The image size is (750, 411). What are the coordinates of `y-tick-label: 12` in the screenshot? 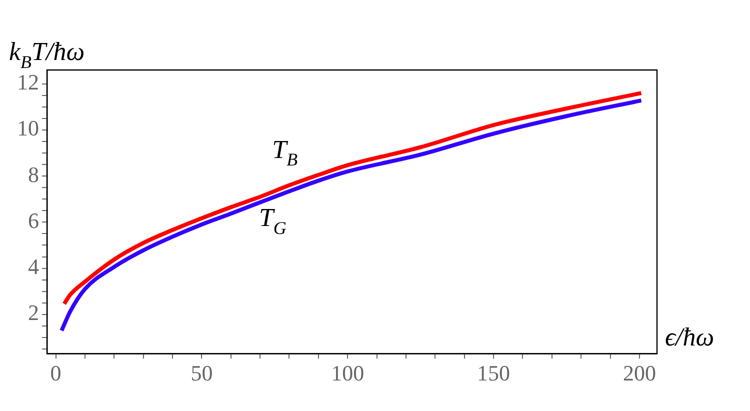 It's located at (28, 82).